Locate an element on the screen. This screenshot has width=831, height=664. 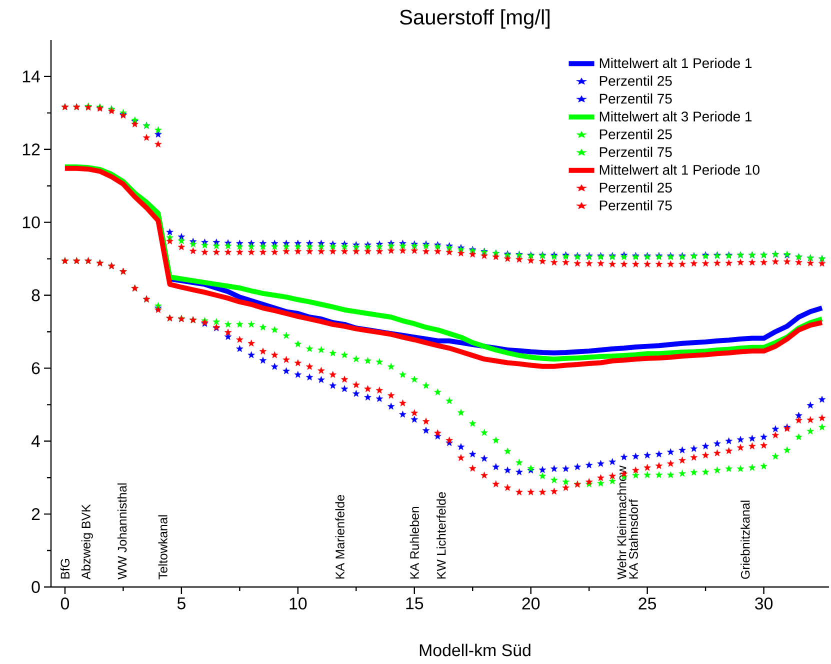
annotation: KA Stahnsdorf is located at coordinates (633, 538).